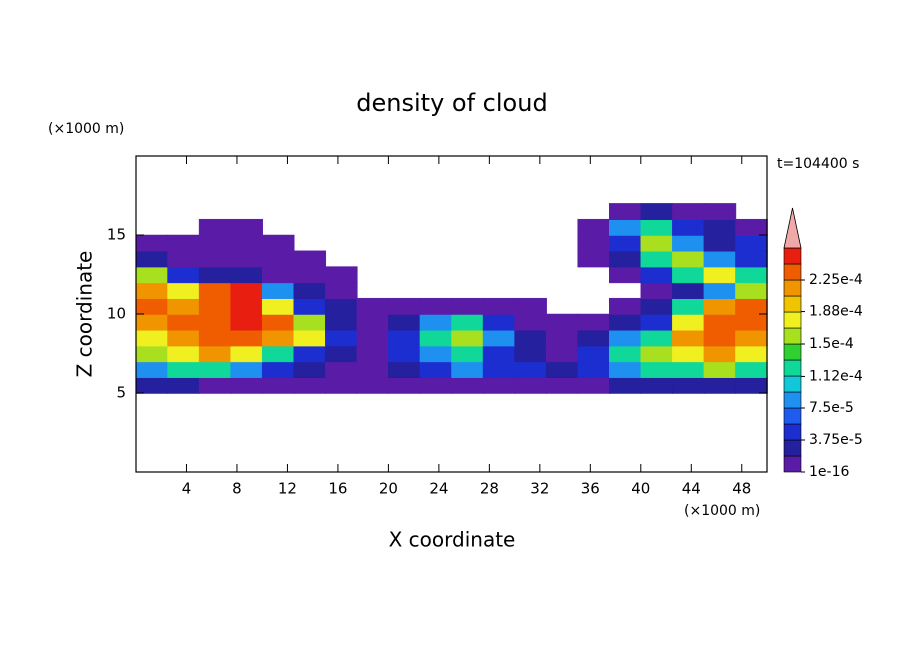  Describe the element at coordinates (187, 489) in the screenshot. I see `x-tick-label: 4` at that location.